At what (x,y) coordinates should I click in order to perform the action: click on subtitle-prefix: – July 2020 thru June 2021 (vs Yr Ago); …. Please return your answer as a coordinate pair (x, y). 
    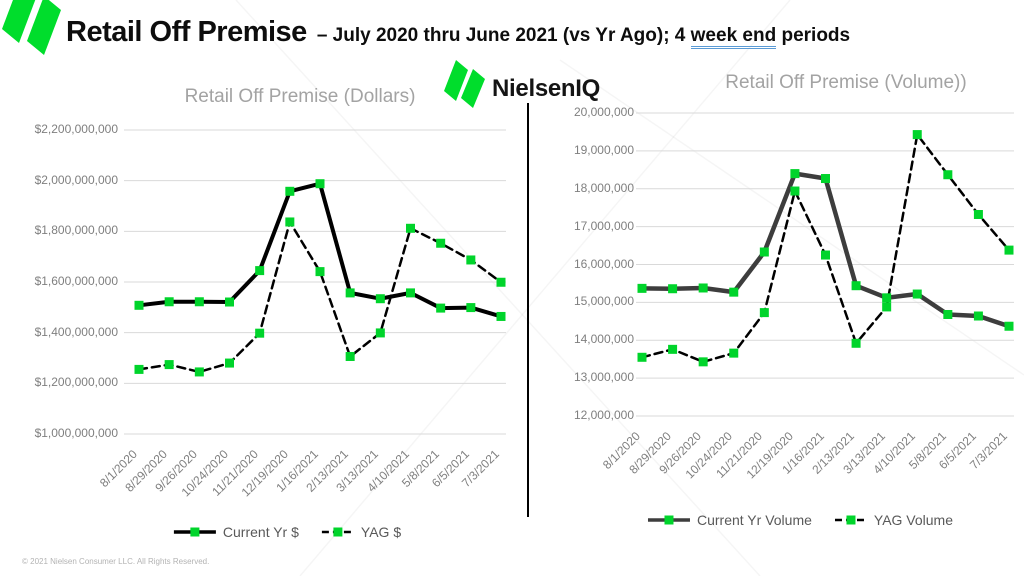
    Looking at the image, I should click on (503, 35).